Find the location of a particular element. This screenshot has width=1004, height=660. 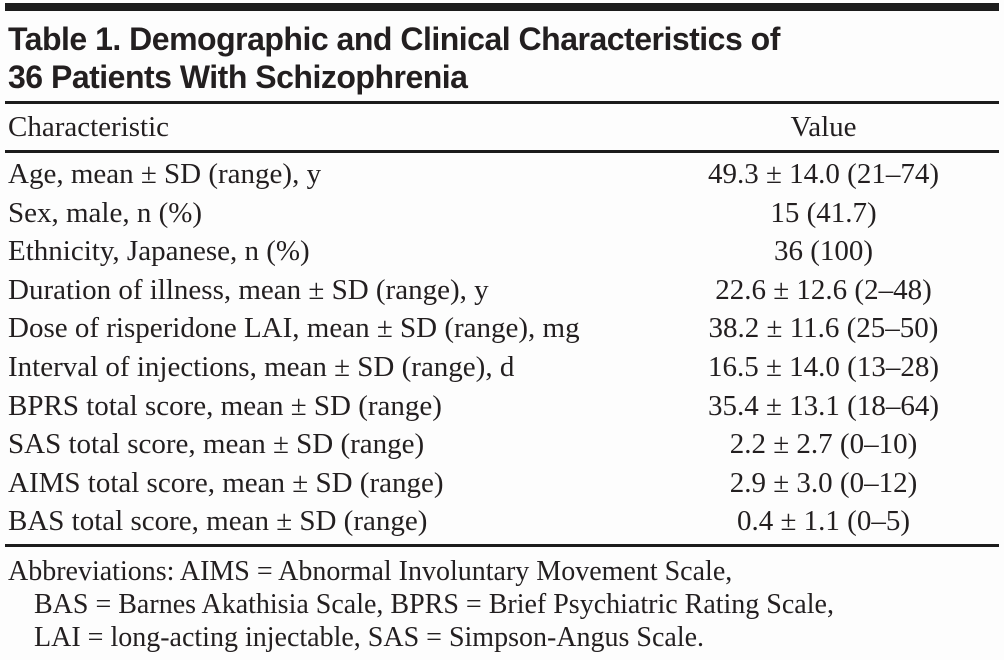

title-divider-rule is located at coordinates (502, 102).